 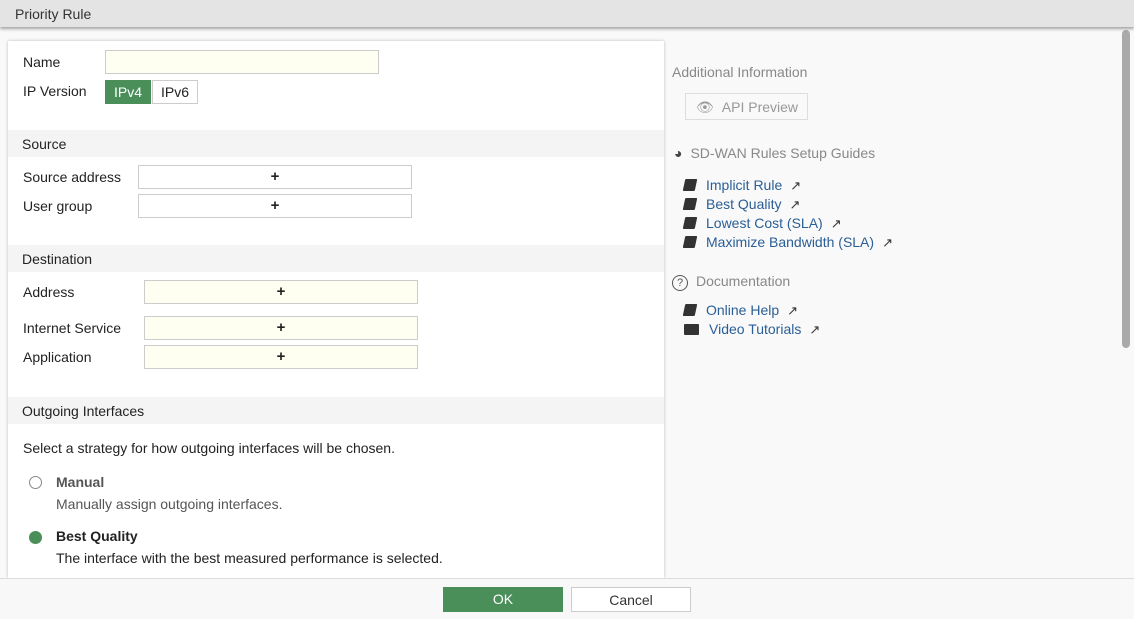 I want to click on dialog-title-bar: Priority Rule, so click(x=567, y=13).